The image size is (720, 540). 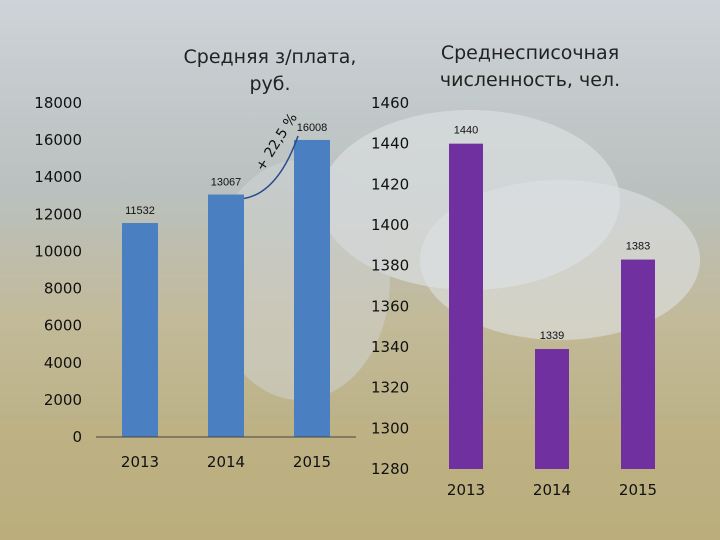 I want to click on growth-arrow, so click(x=271, y=167).